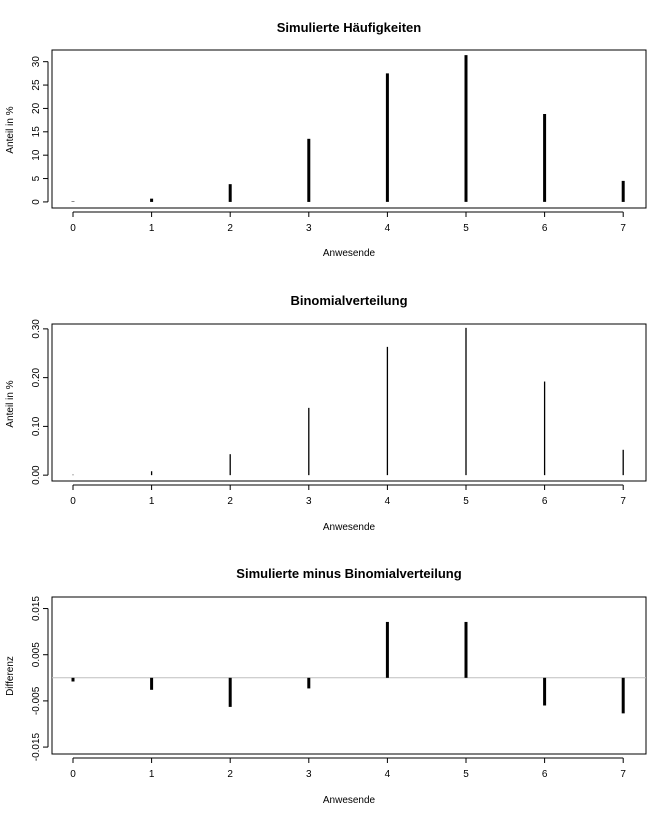 The width and height of the screenshot is (672, 819). What do you see at coordinates (36, 426) in the screenshot?
I see `y-tick-label: 0.10` at bounding box center [36, 426].